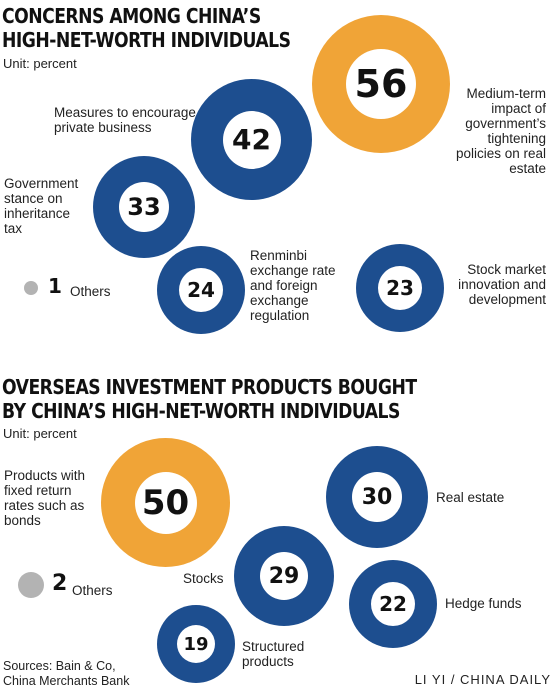 This screenshot has width=559, height=691. I want to click on sources: Sources: Bain & Co, China Merchants Bank, so click(66, 673).